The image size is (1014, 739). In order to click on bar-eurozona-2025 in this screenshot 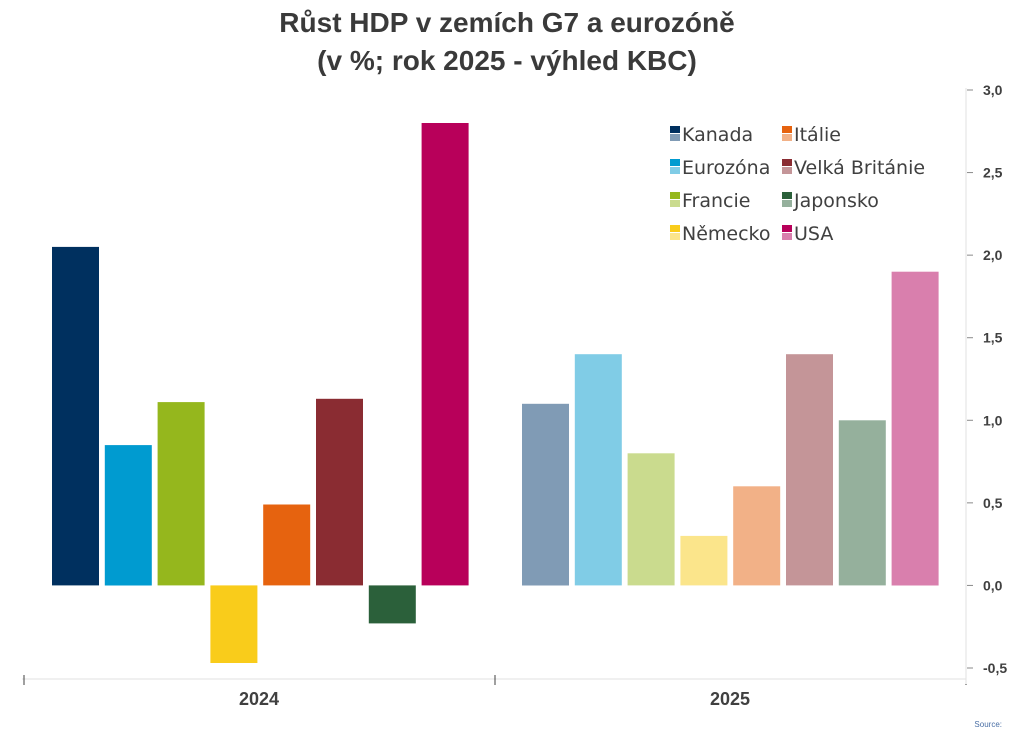, I will do `click(598, 470)`.